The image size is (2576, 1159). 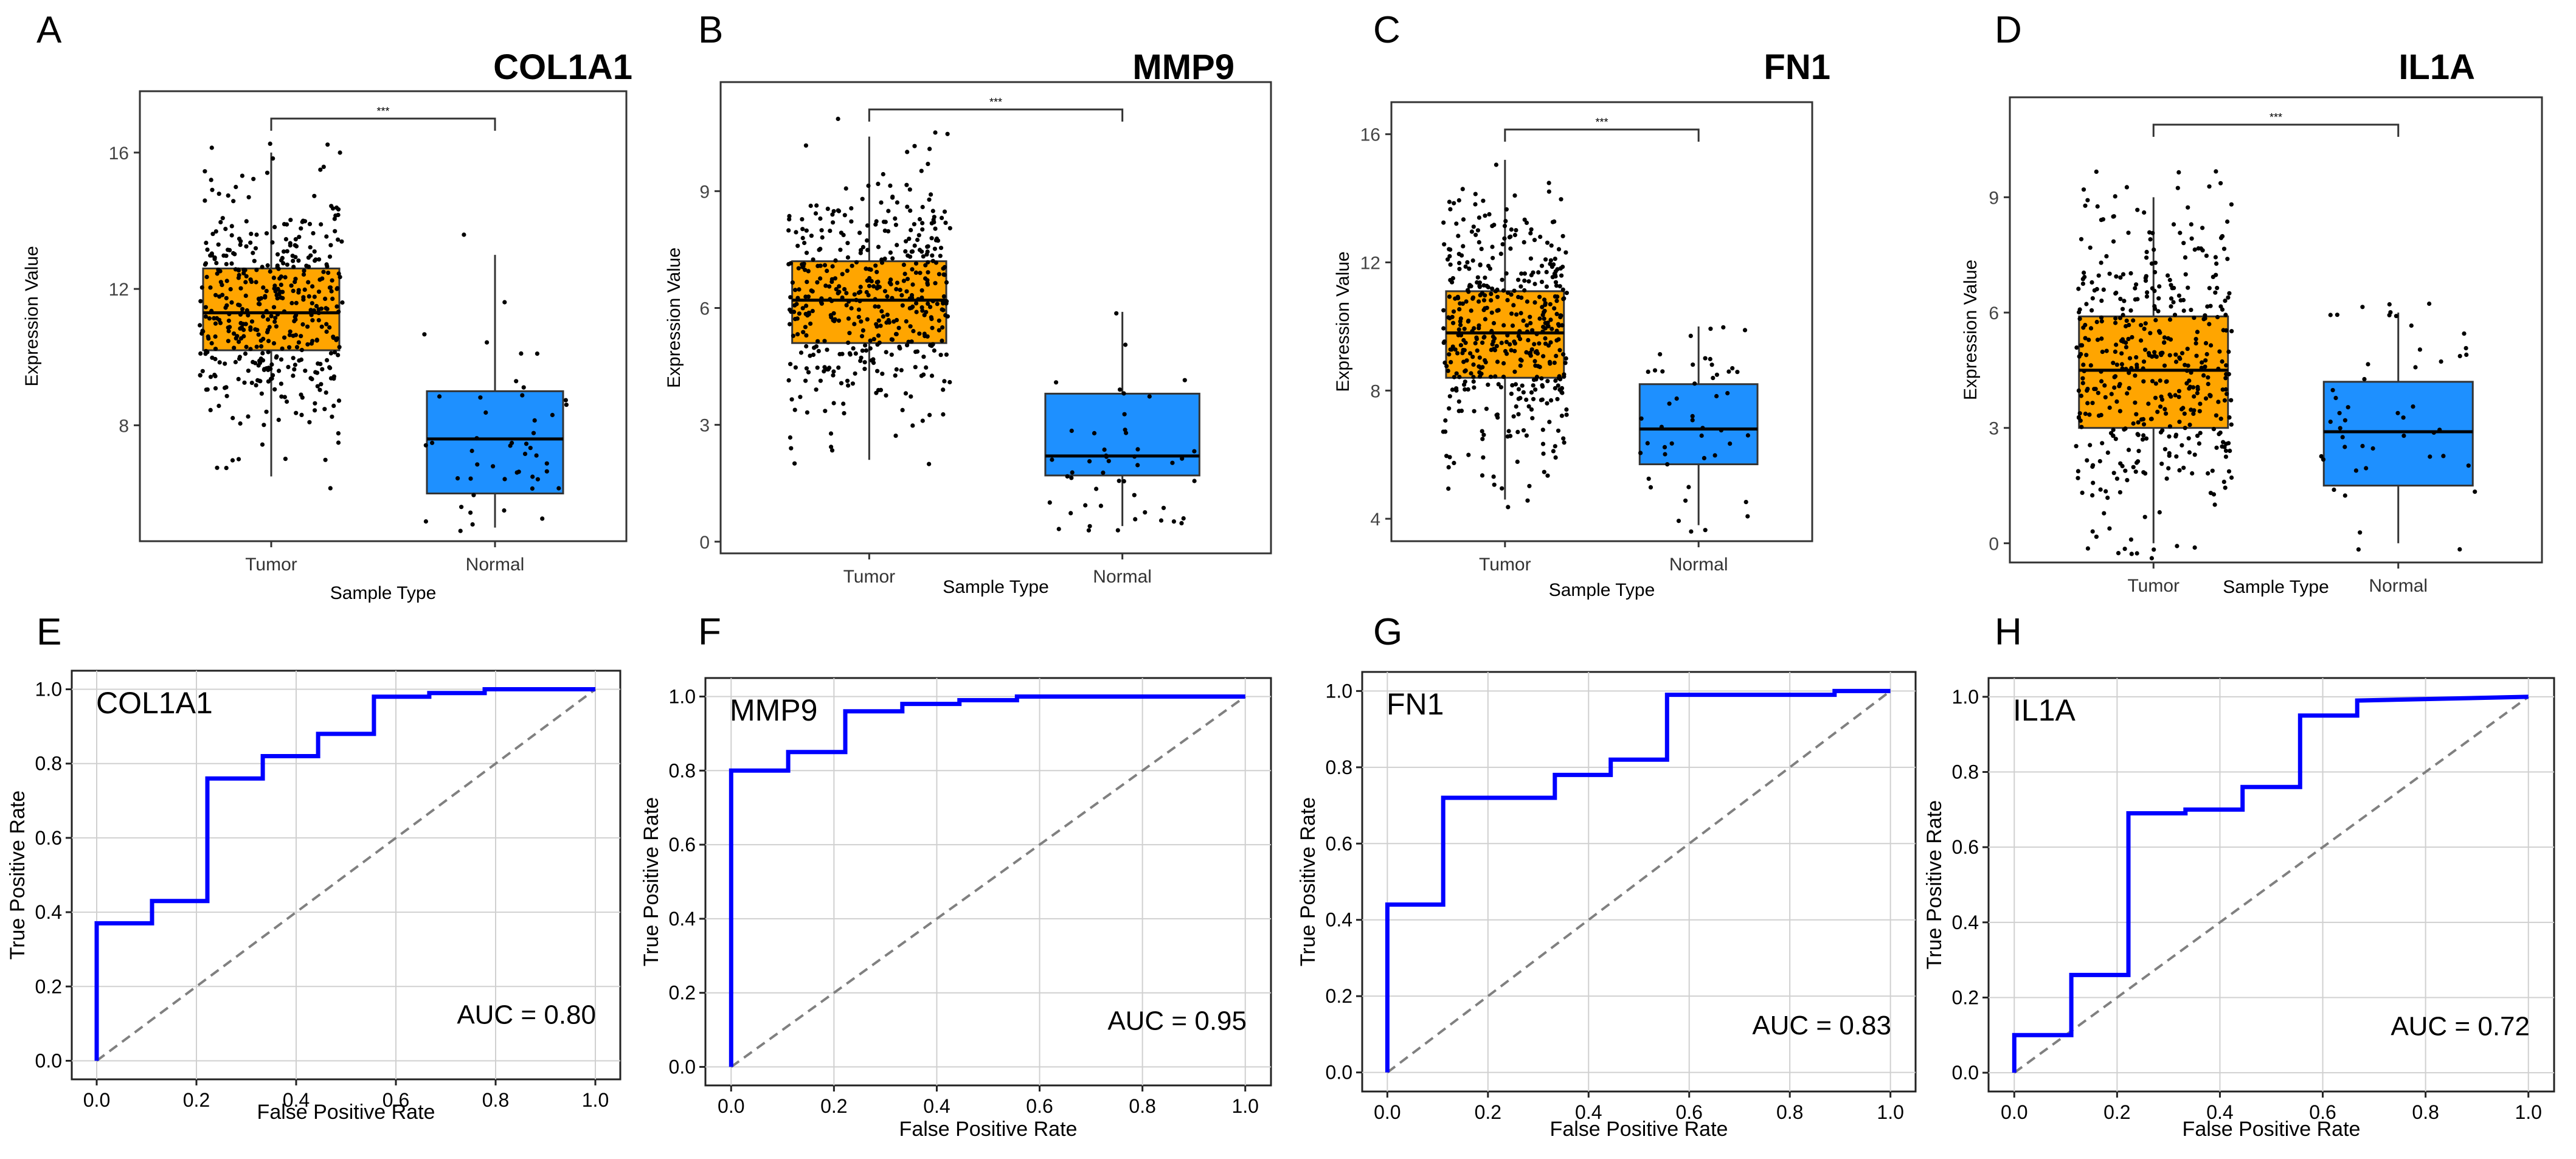 What do you see at coordinates (1639, 882) in the screenshot?
I see `chance-diagonal` at bounding box center [1639, 882].